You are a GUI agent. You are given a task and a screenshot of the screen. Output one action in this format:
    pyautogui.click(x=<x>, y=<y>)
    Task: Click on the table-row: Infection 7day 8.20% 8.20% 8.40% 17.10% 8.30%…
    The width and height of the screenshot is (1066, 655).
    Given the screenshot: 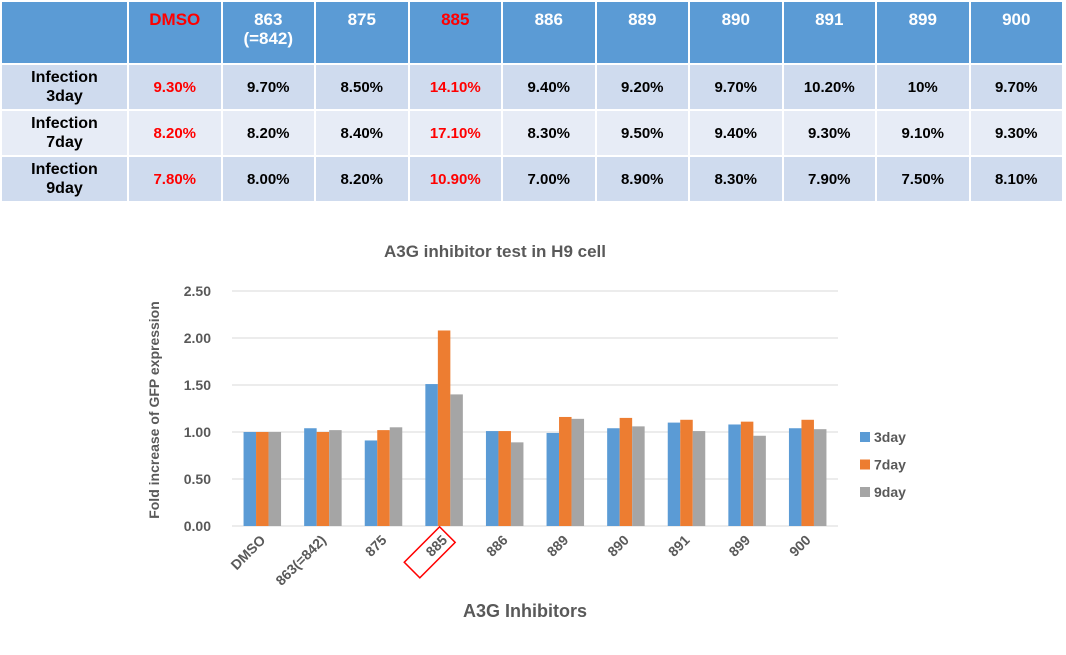 What is the action you would take?
    pyautogui.click(x=532, y=133)
    